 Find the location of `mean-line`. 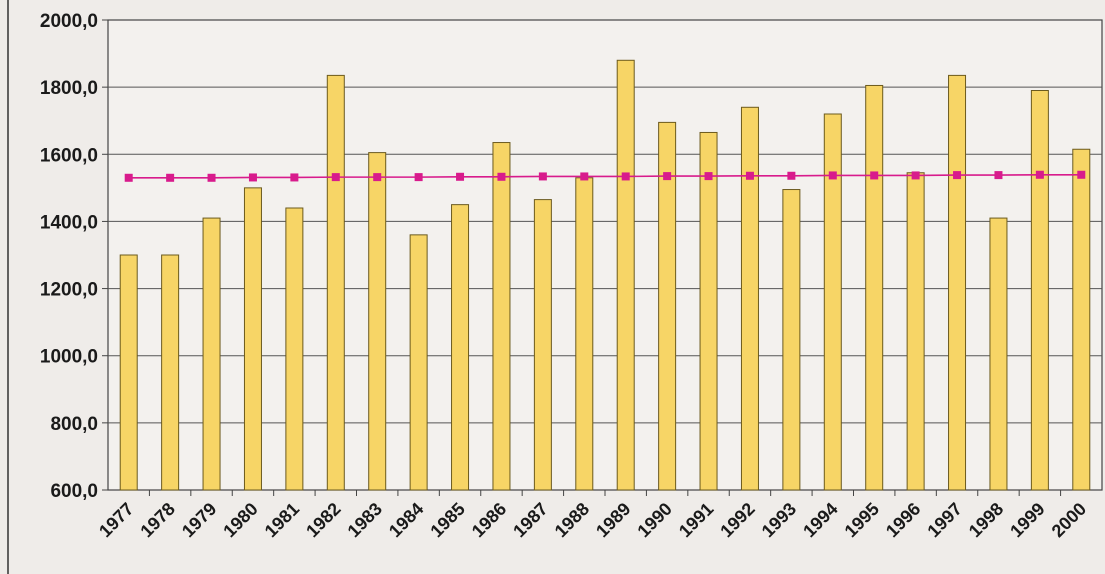

mean-line is located at coordinates (605, 176).